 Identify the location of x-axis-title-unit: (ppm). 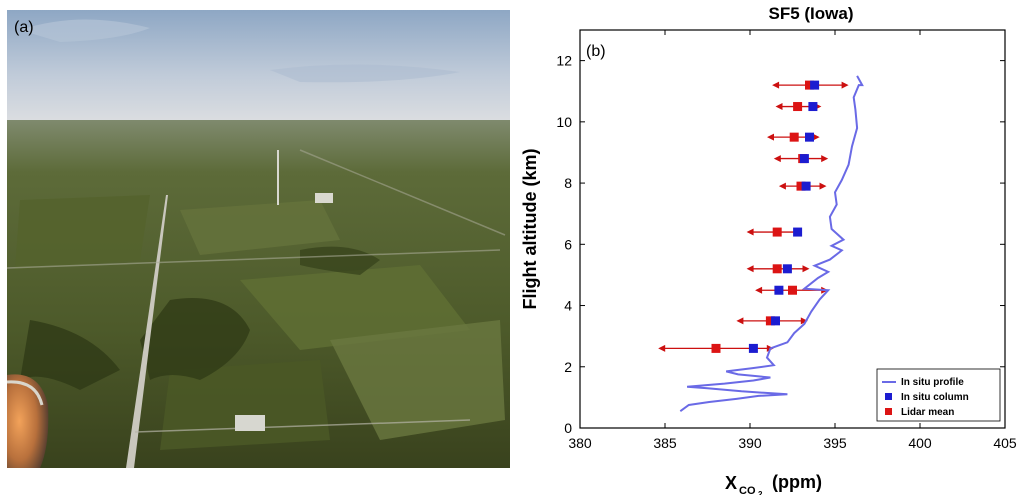
(797, 482).